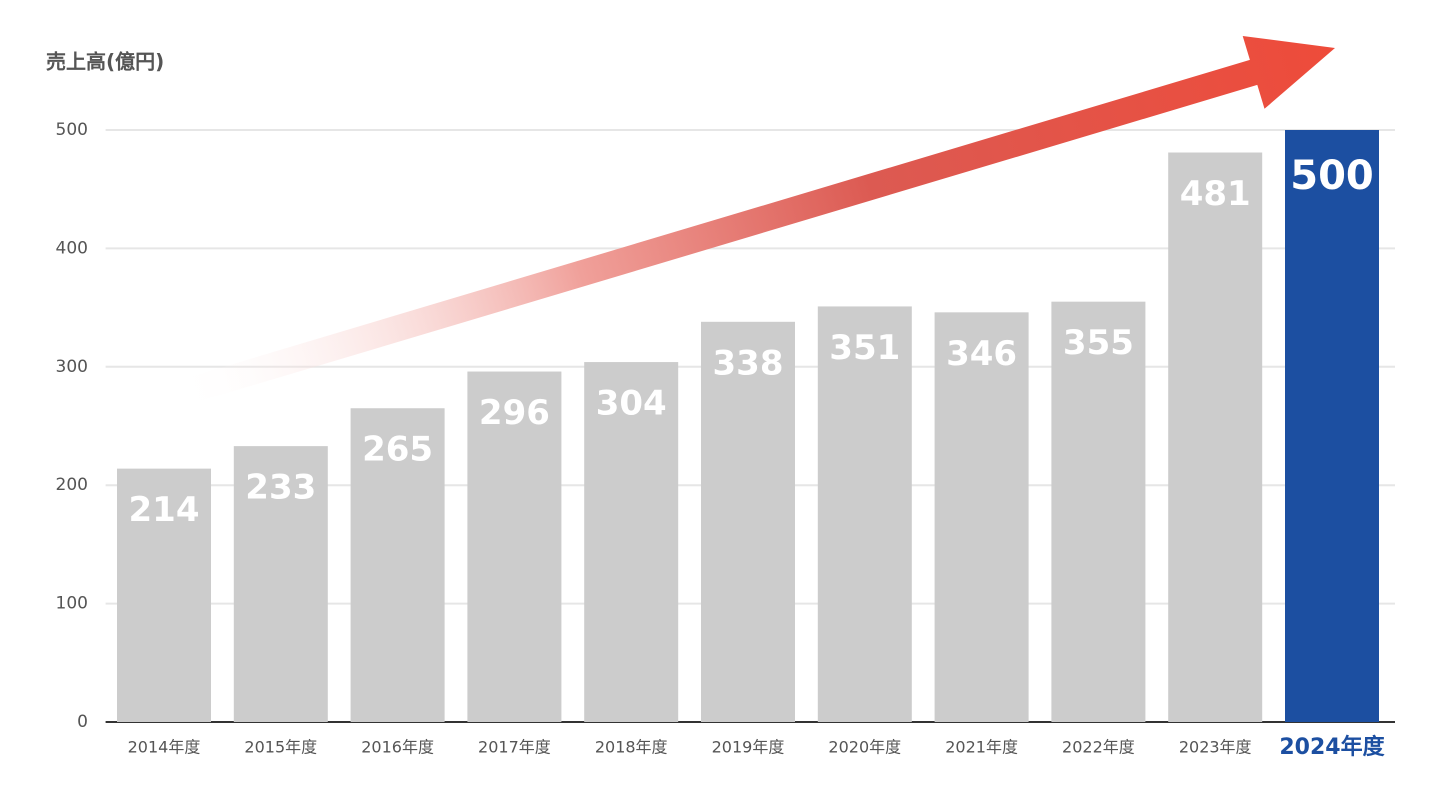 The width and height of the screenshot is (1440, 801). What do you see at coordinates (1332, 747) in the screenshot?
I see `x-tick-label: 2024年度` at bounding box center [1332, 747].